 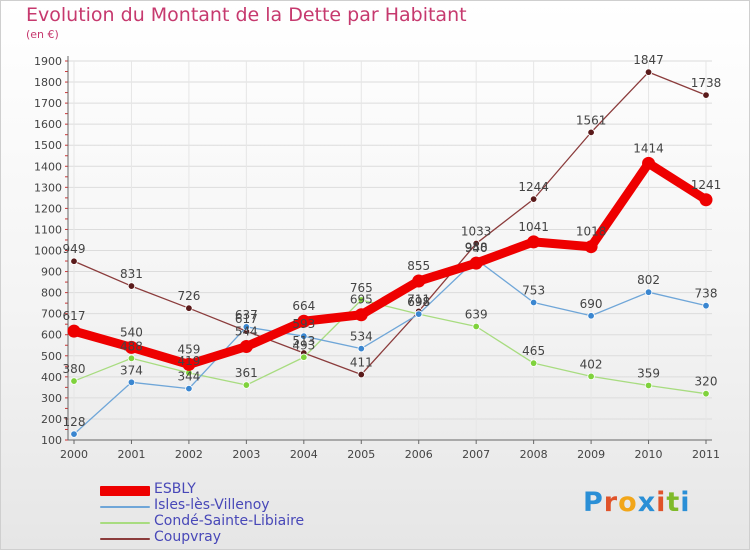 What do you see at coordinates (673, 502) in the screenshot?
I see `logo-letter: t` at bounding box center [673, 502].